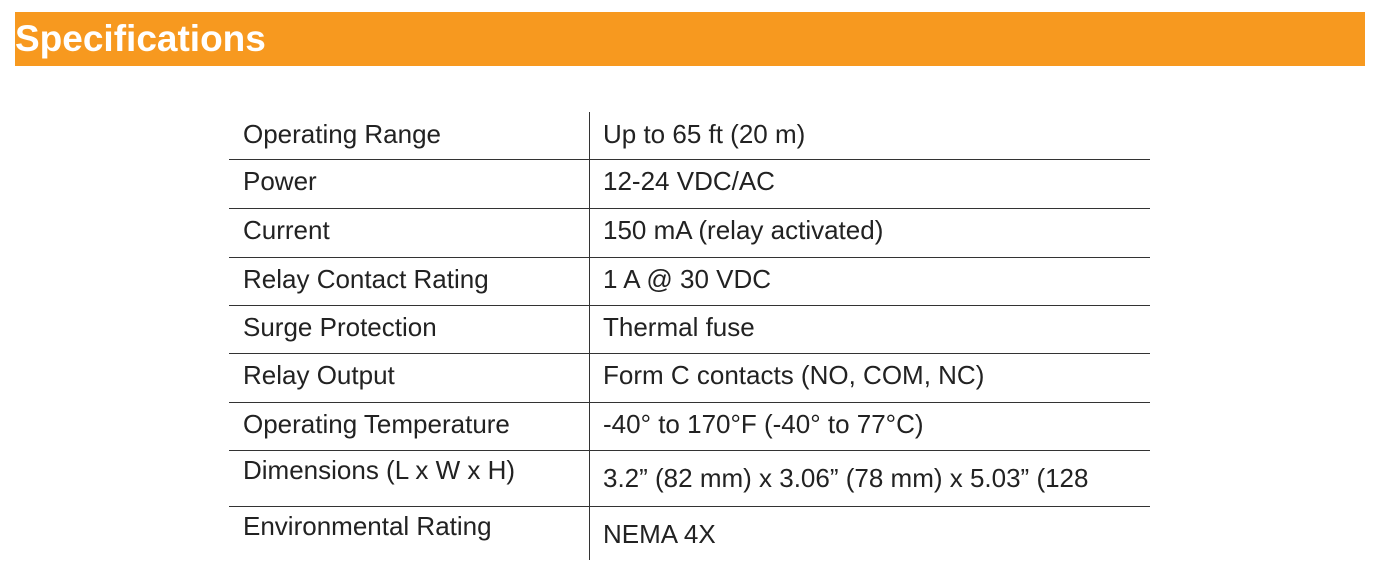  What do you see at coordinates (679, 327) in the screenshot?
I see `spec-value: Thermal fuse` at bounding box center [679, 327].